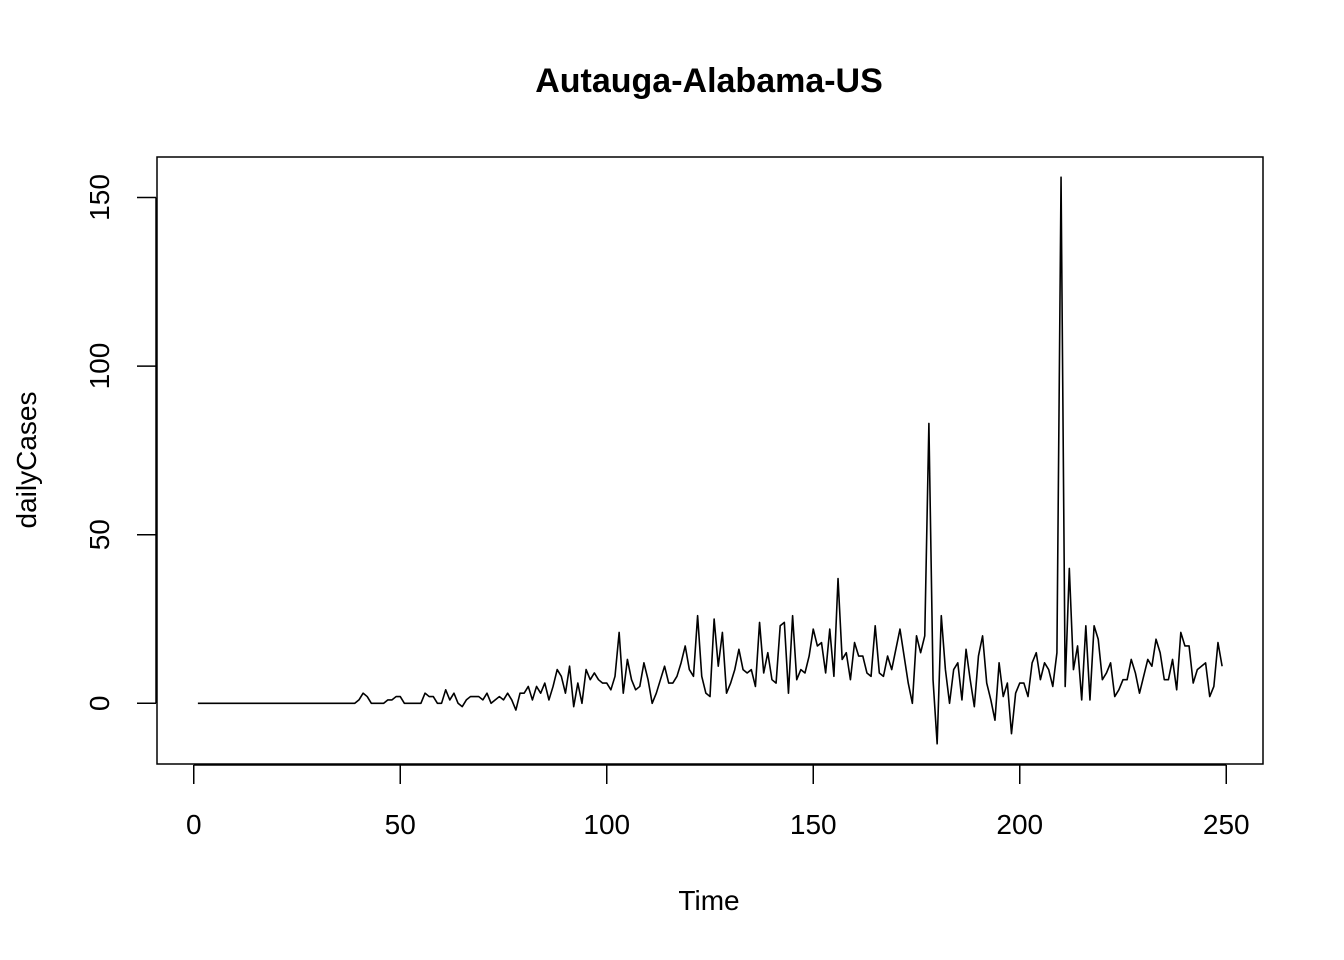 The height and width of the screenshot is (960, 1344). Describe the element at coordinates (709, 81) in the screenshot. I see `chart-title: Autauga-Alabama-US` at that location.